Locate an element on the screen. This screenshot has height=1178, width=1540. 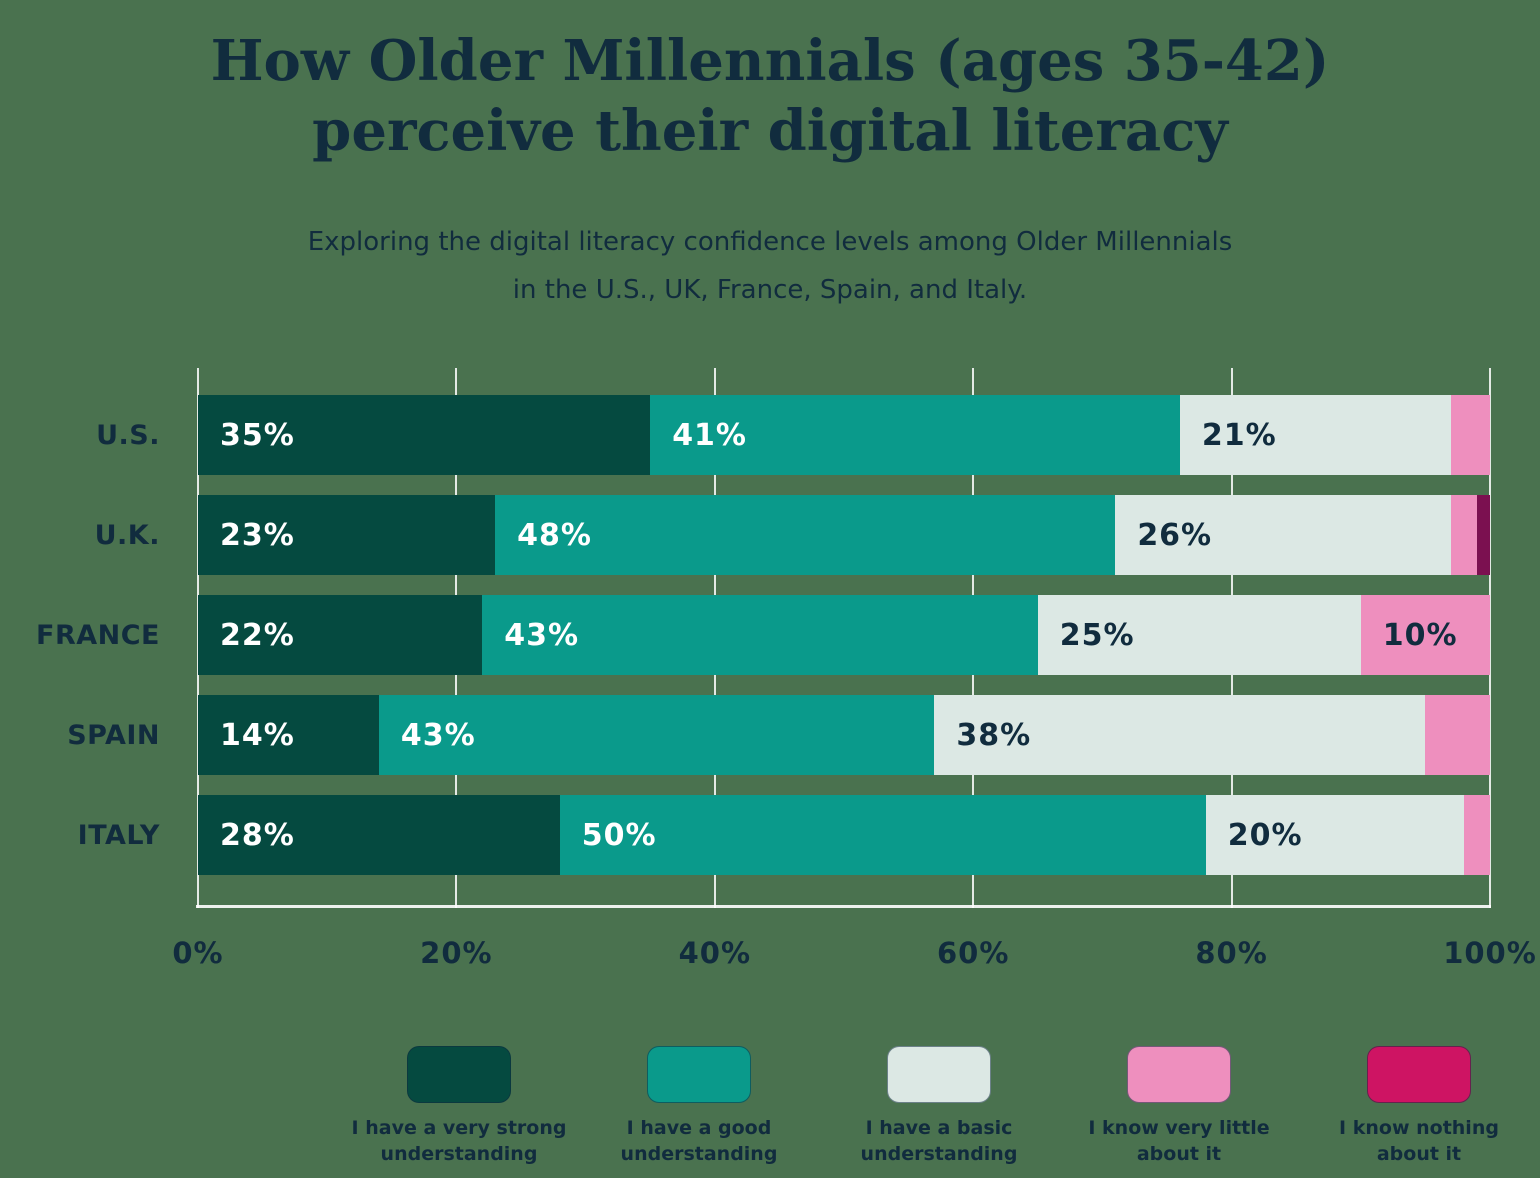
bar-value-label: 41% is located at coordinates (709, 435).